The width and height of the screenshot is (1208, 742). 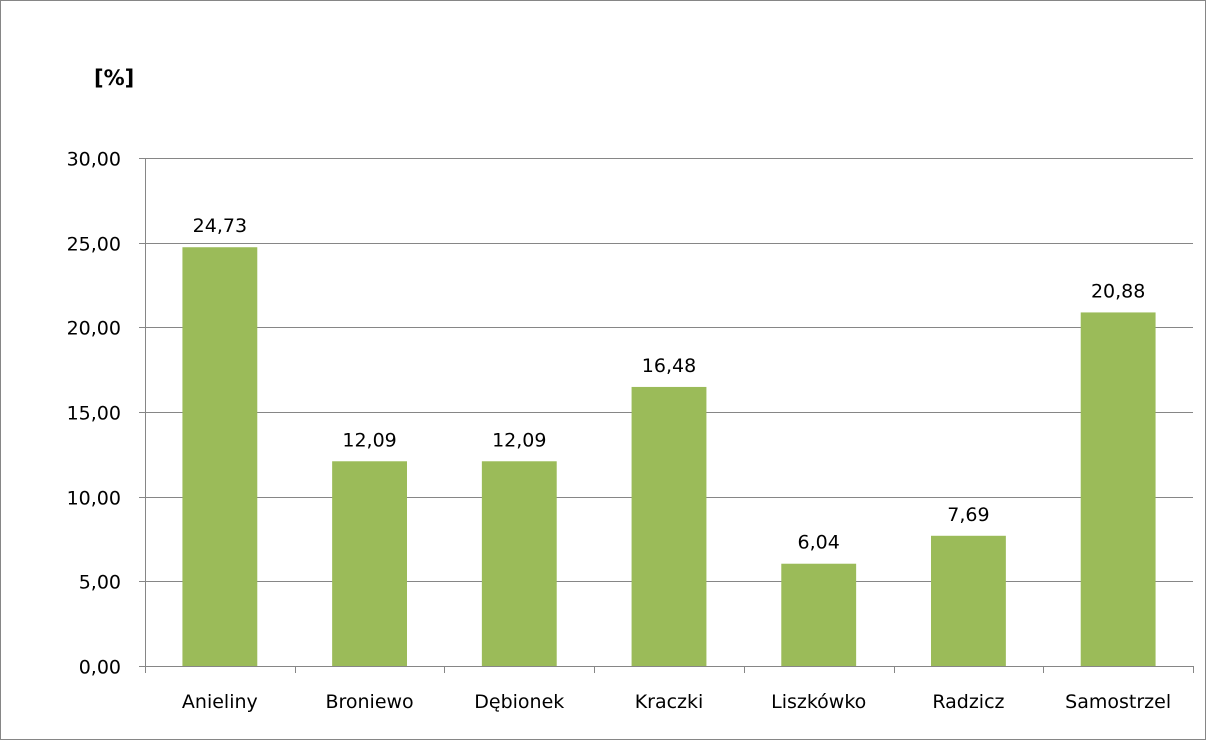 What do you see at coordinates (519, 702) in the screenshot?
I see `x-tick-label: Dębionek` at bounding box center [519, 702].